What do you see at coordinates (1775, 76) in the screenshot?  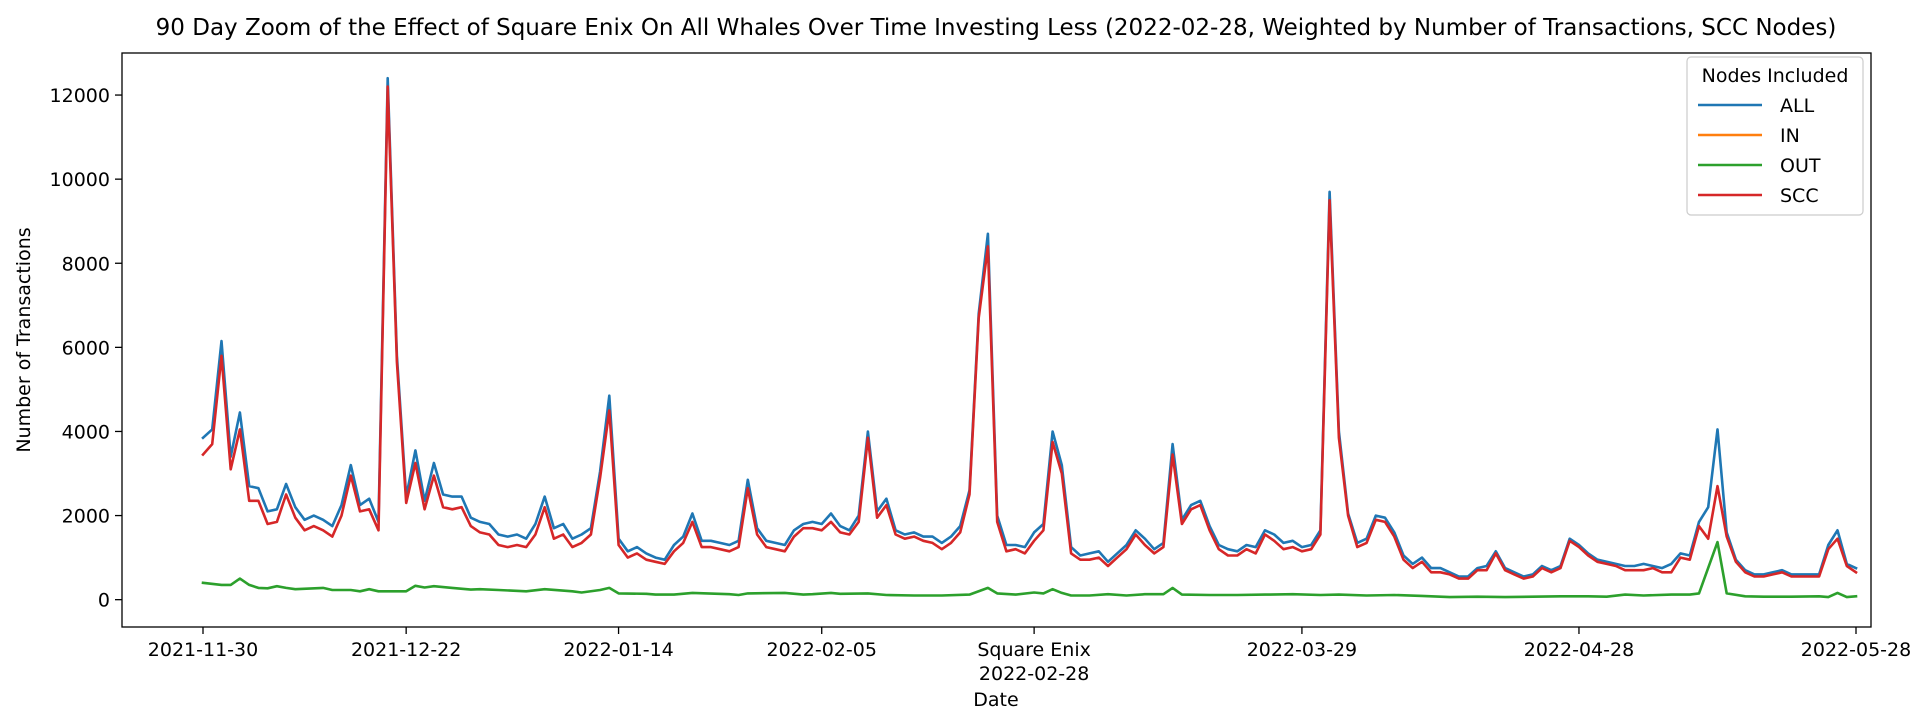 I see `legend-title: Nodes Included` at bounding box center [1775, 76].